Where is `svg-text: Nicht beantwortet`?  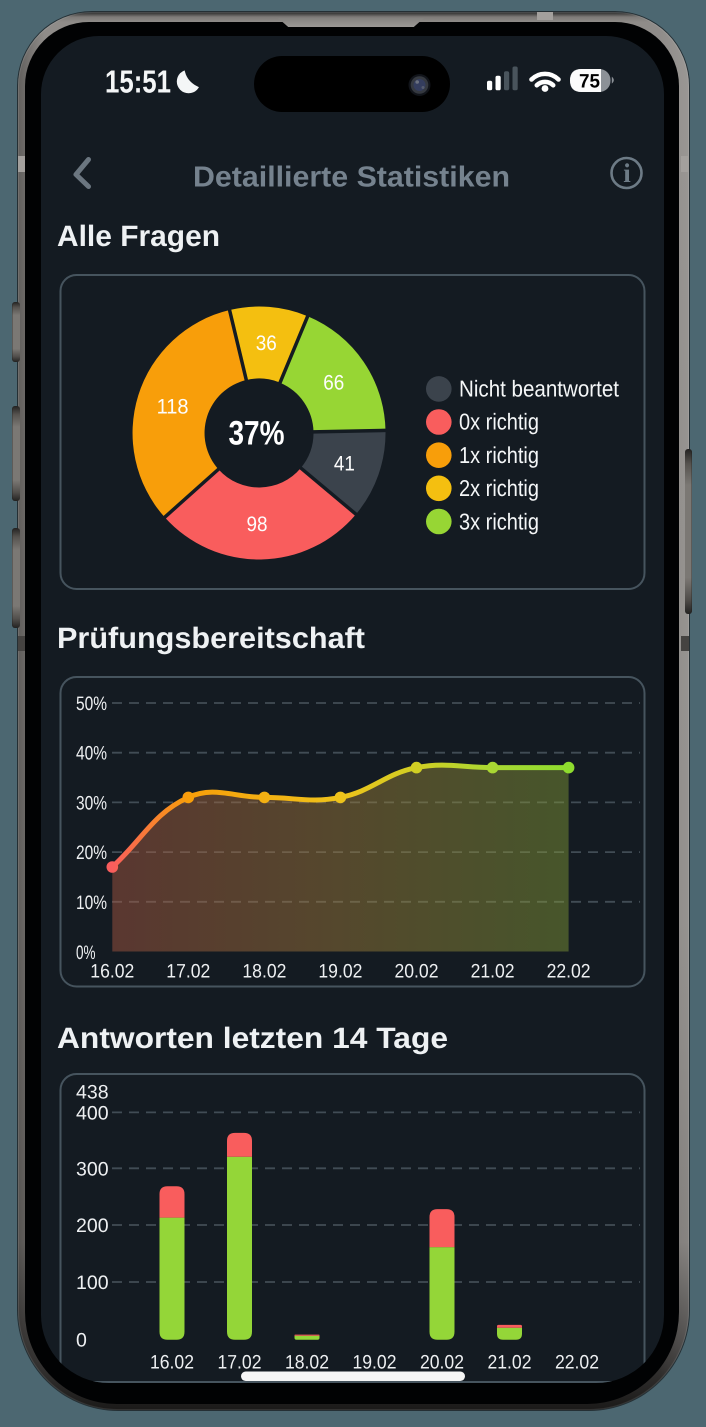 svg-text: Nicht beantwortet is located at coordinates (539, 389).